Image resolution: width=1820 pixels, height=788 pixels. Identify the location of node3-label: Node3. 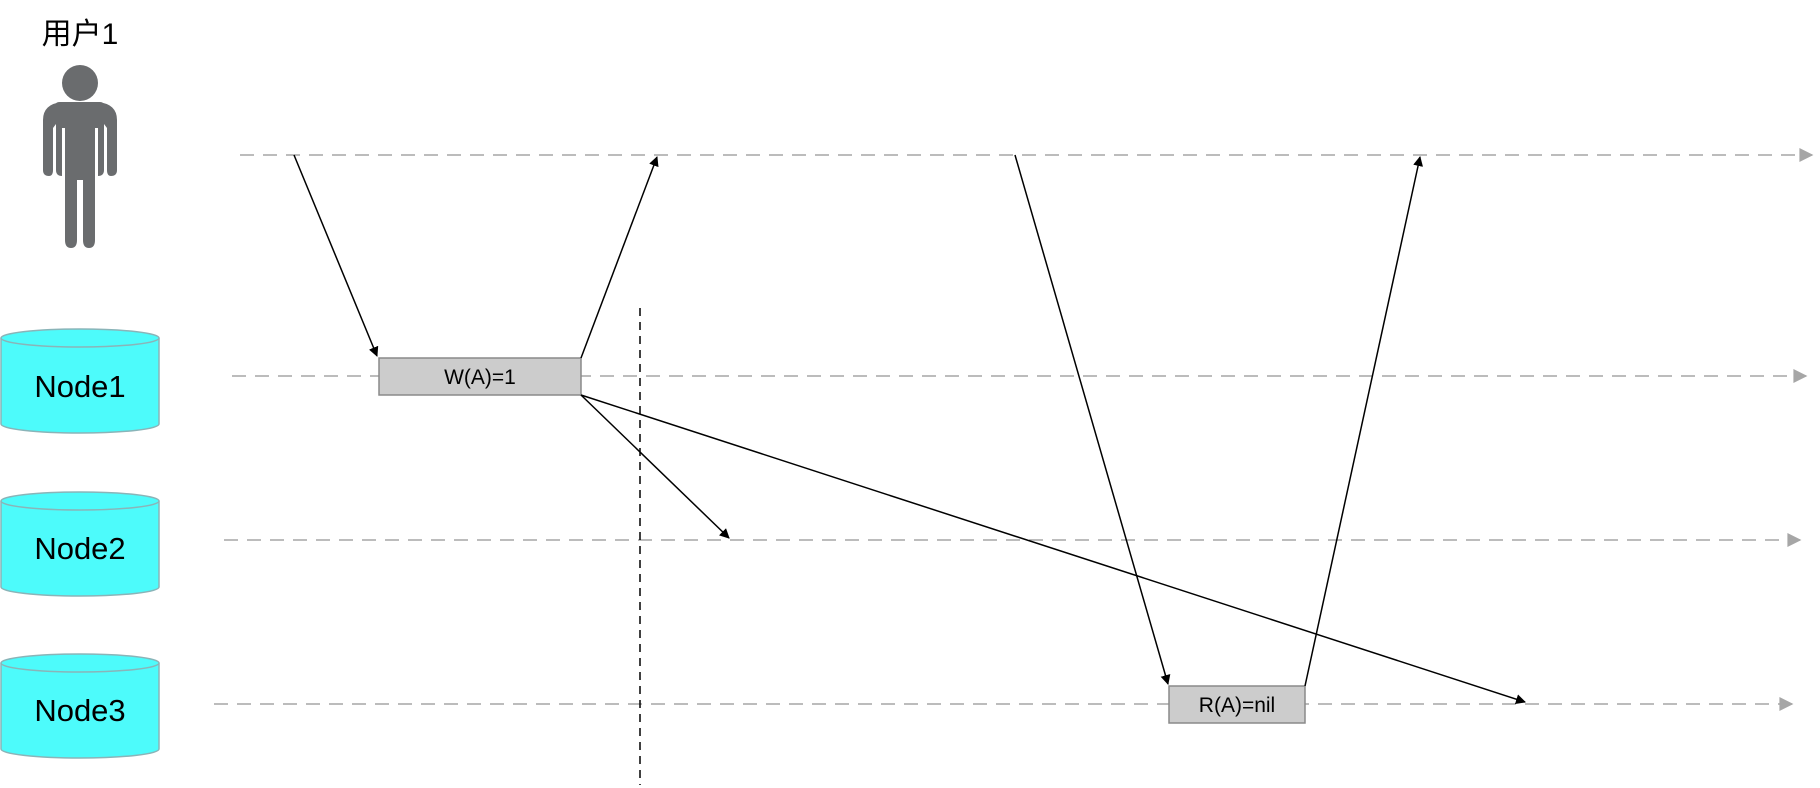
(79, 710).